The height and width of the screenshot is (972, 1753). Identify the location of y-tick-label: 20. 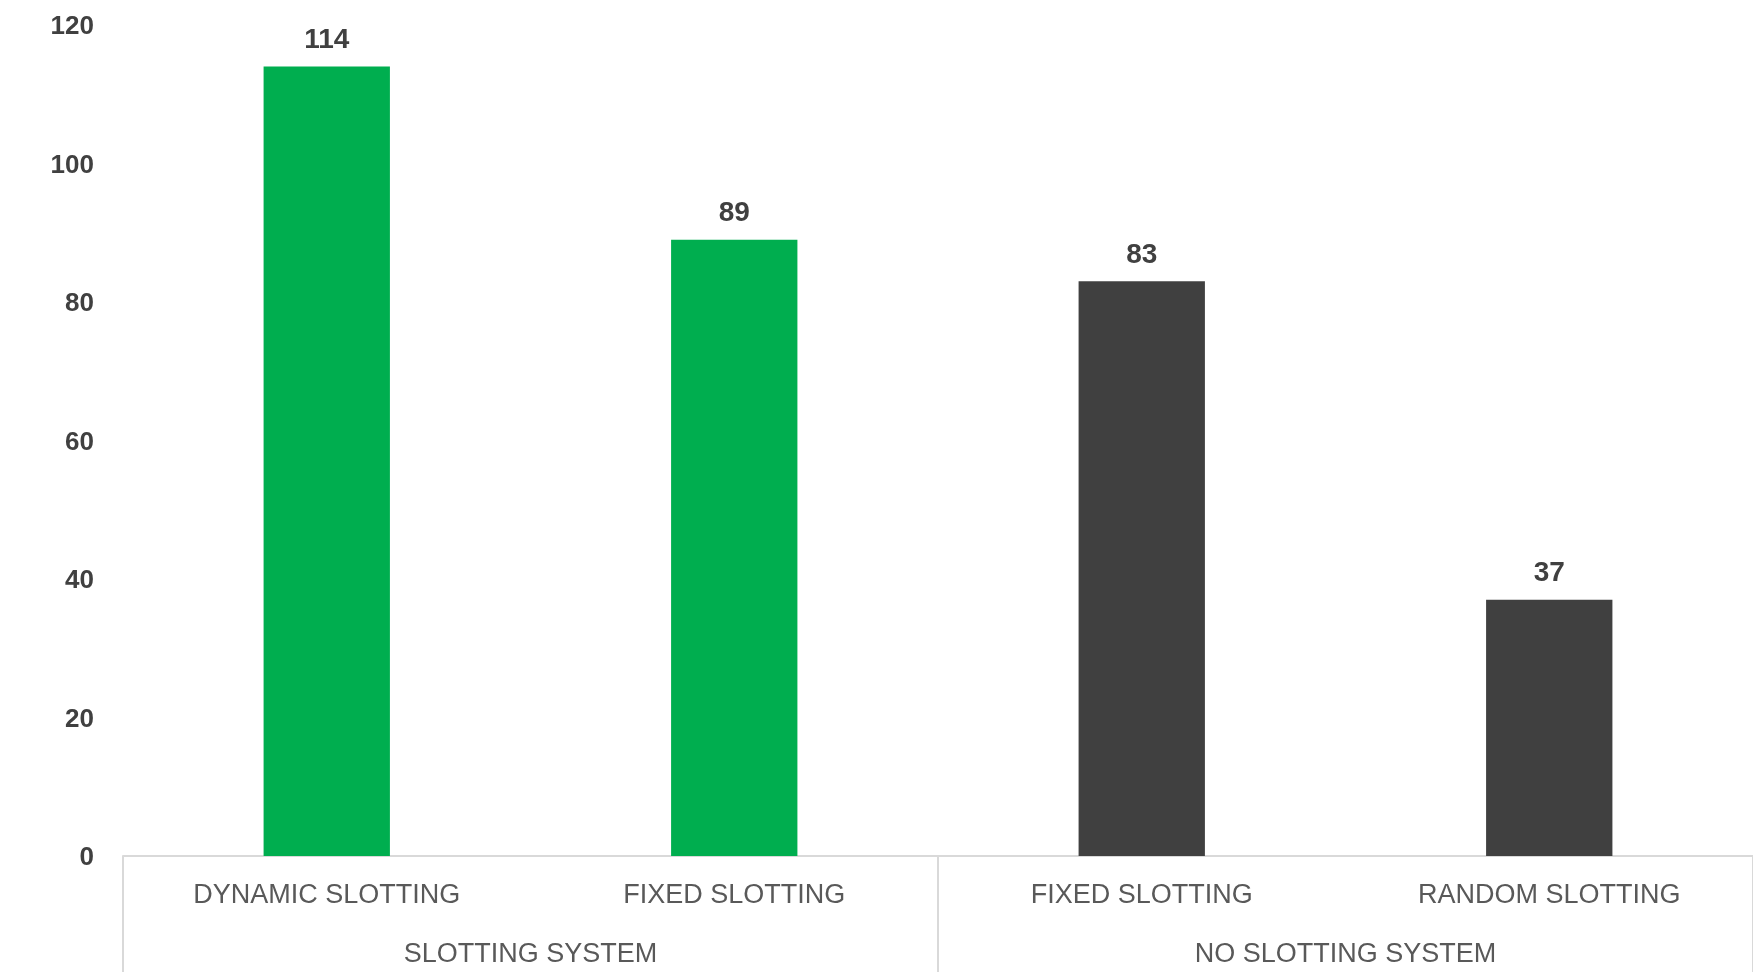
(79, 717).